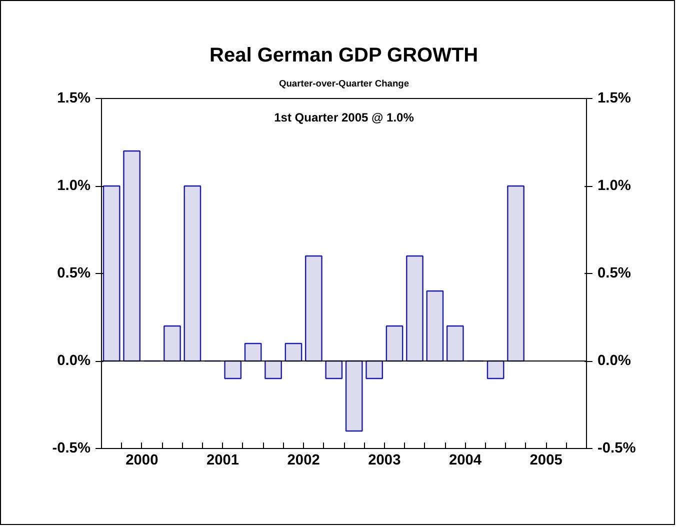  I want to click on chart-title: Real German GDP GROWTH, so click(344, 55).